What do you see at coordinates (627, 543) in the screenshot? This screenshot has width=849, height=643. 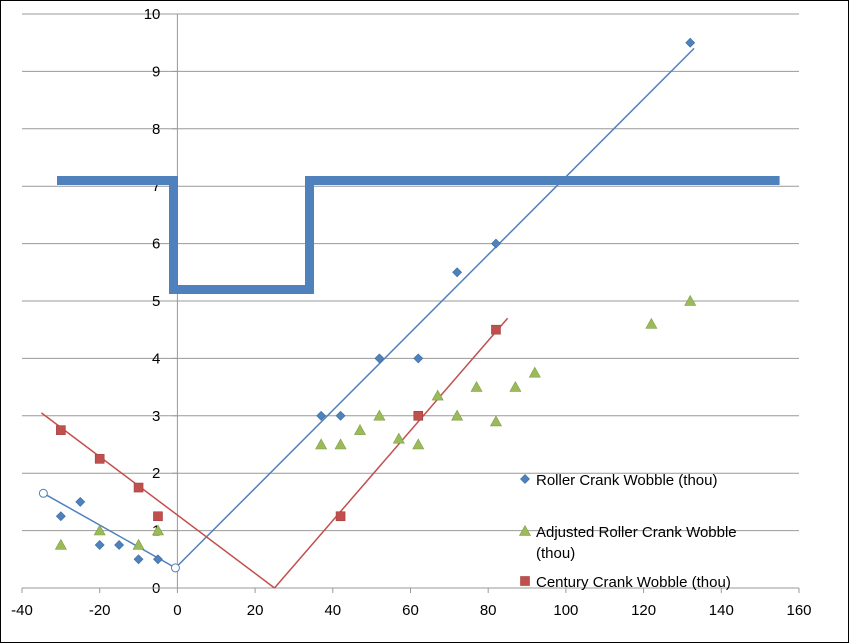 I see `legend-item: Adjusted Roller Crank Wobble (thou)` at bounding box center [627, 543].